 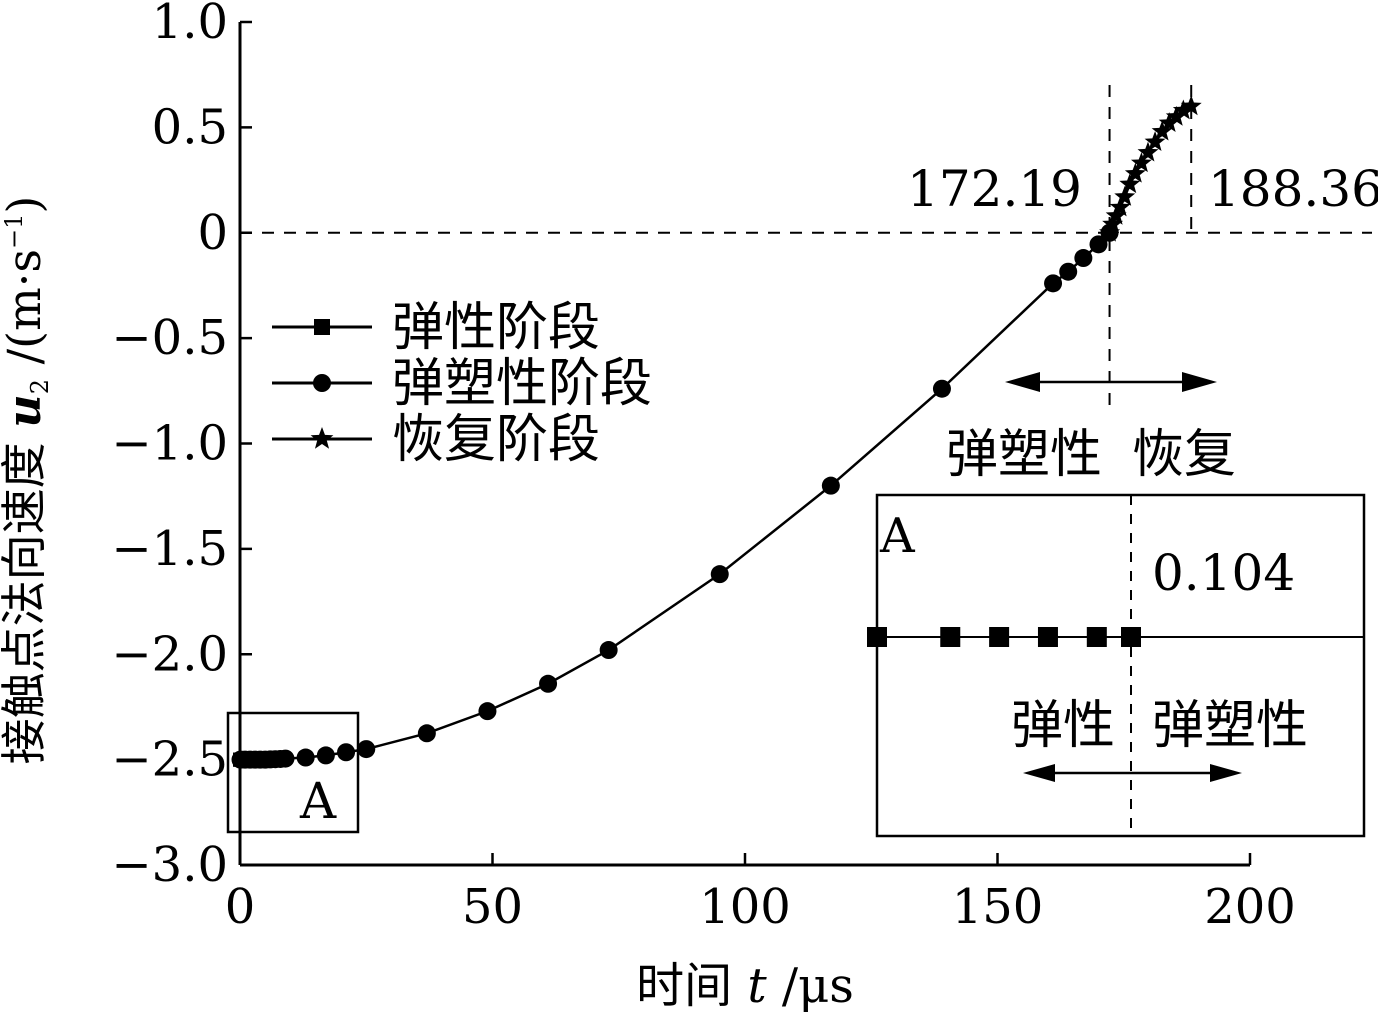 What do you see at coordinates (1024, 455) in the screenshot?
I see `phase-left-label: 弹塑性` at bounding box center [1024, 455].